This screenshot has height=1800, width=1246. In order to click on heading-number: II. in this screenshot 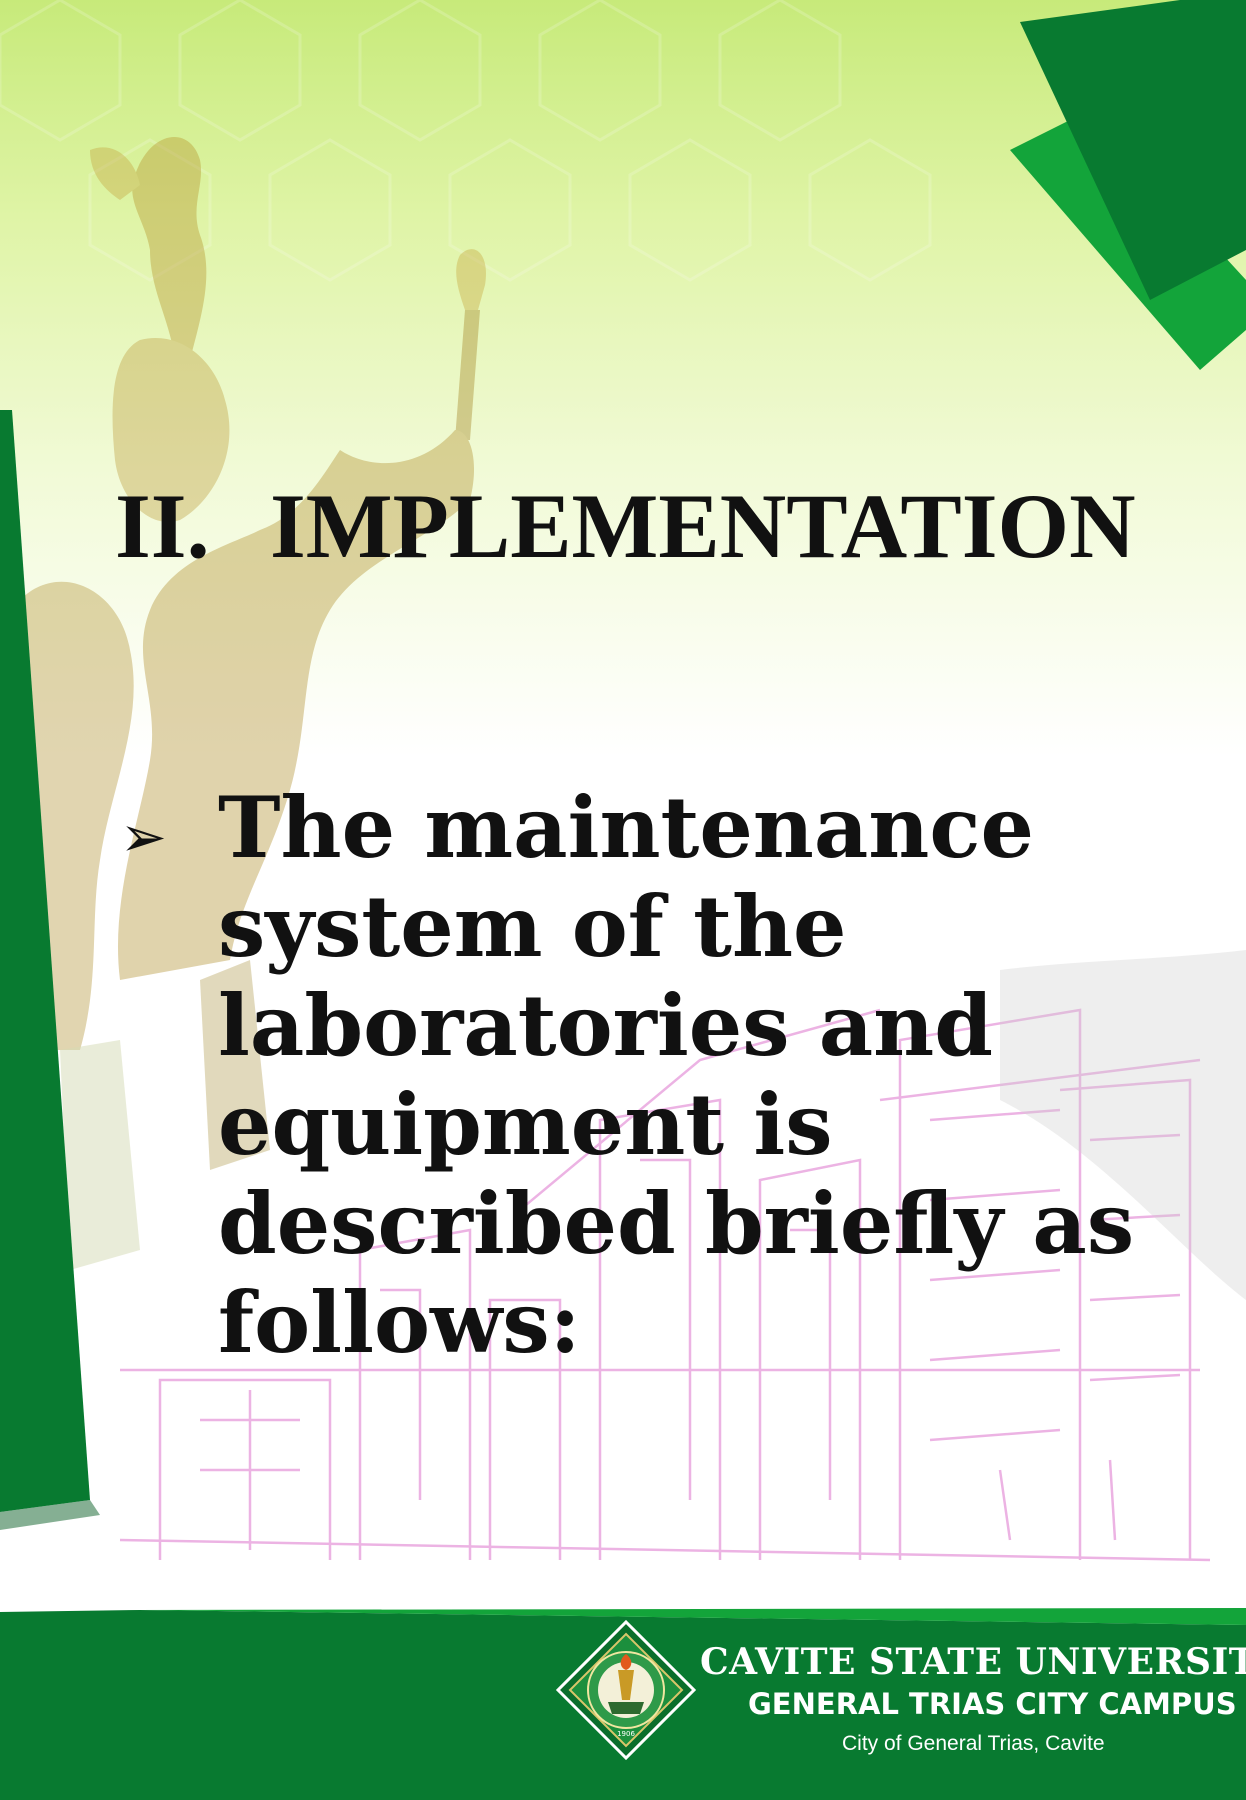, I will do `click(162, 526)`.